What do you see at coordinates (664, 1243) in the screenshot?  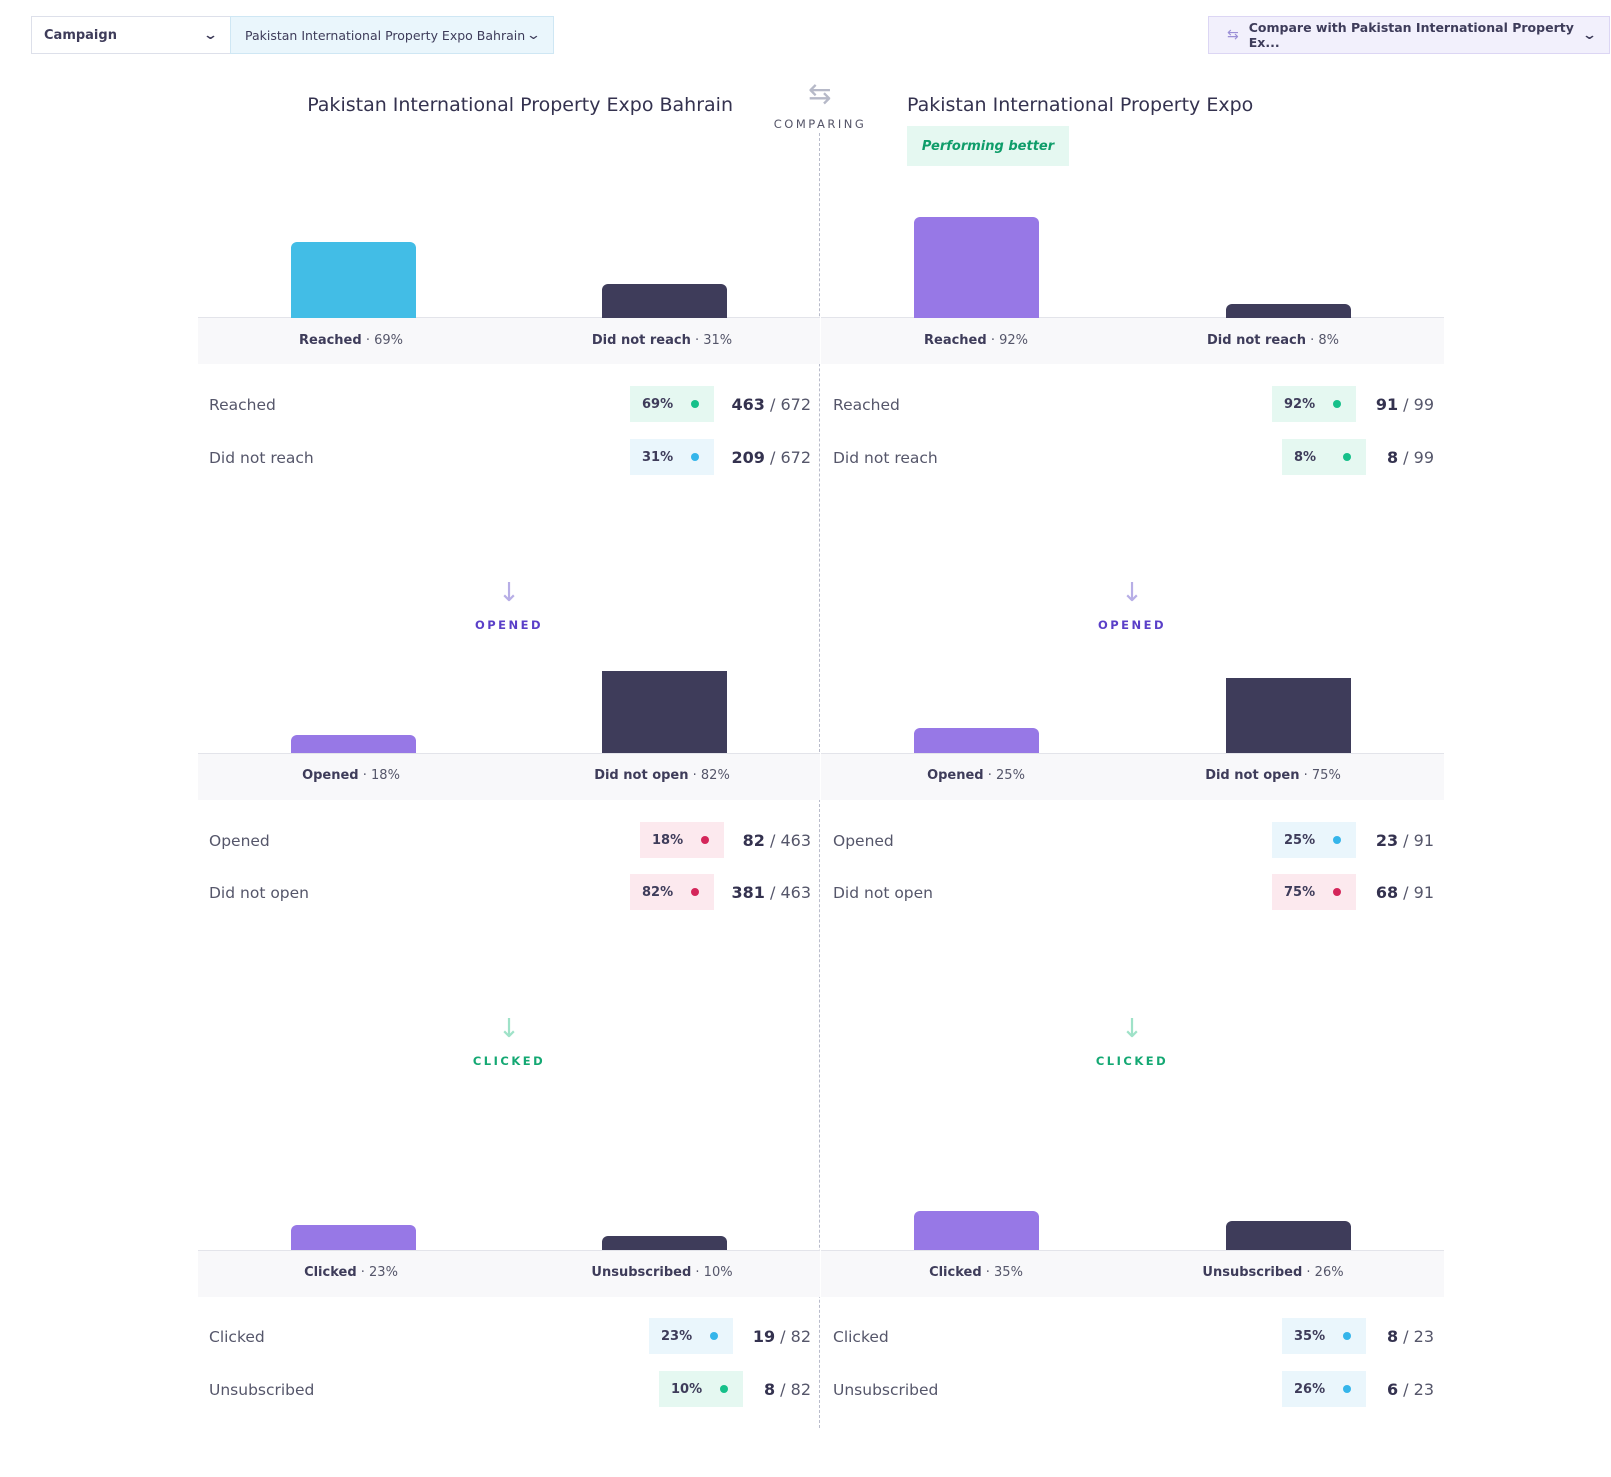 I see `left-clicked-bar-secondary` at bounding box center [664, 1243].